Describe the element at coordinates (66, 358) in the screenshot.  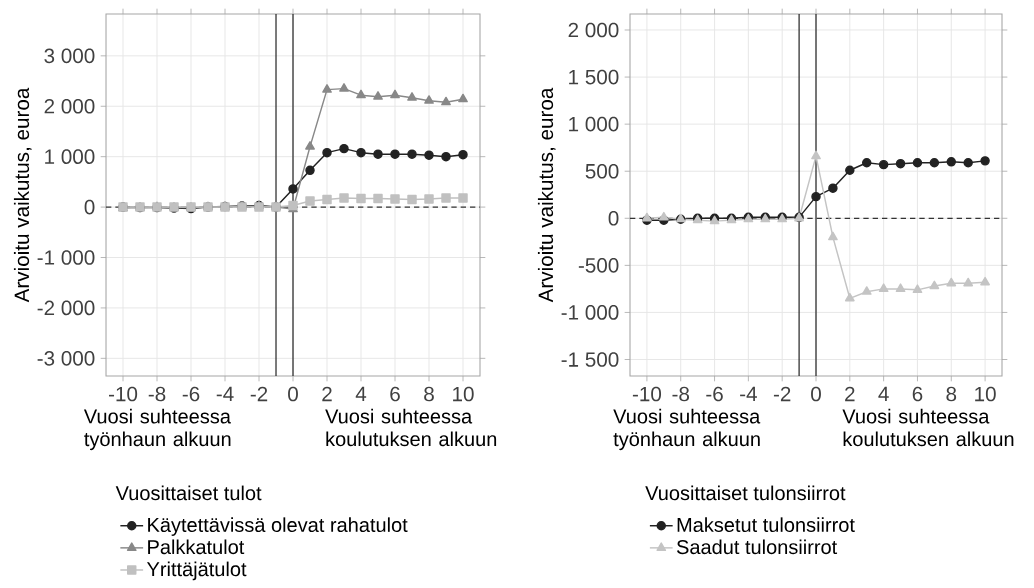
I see `y-tick-label: -3 000` at that location.